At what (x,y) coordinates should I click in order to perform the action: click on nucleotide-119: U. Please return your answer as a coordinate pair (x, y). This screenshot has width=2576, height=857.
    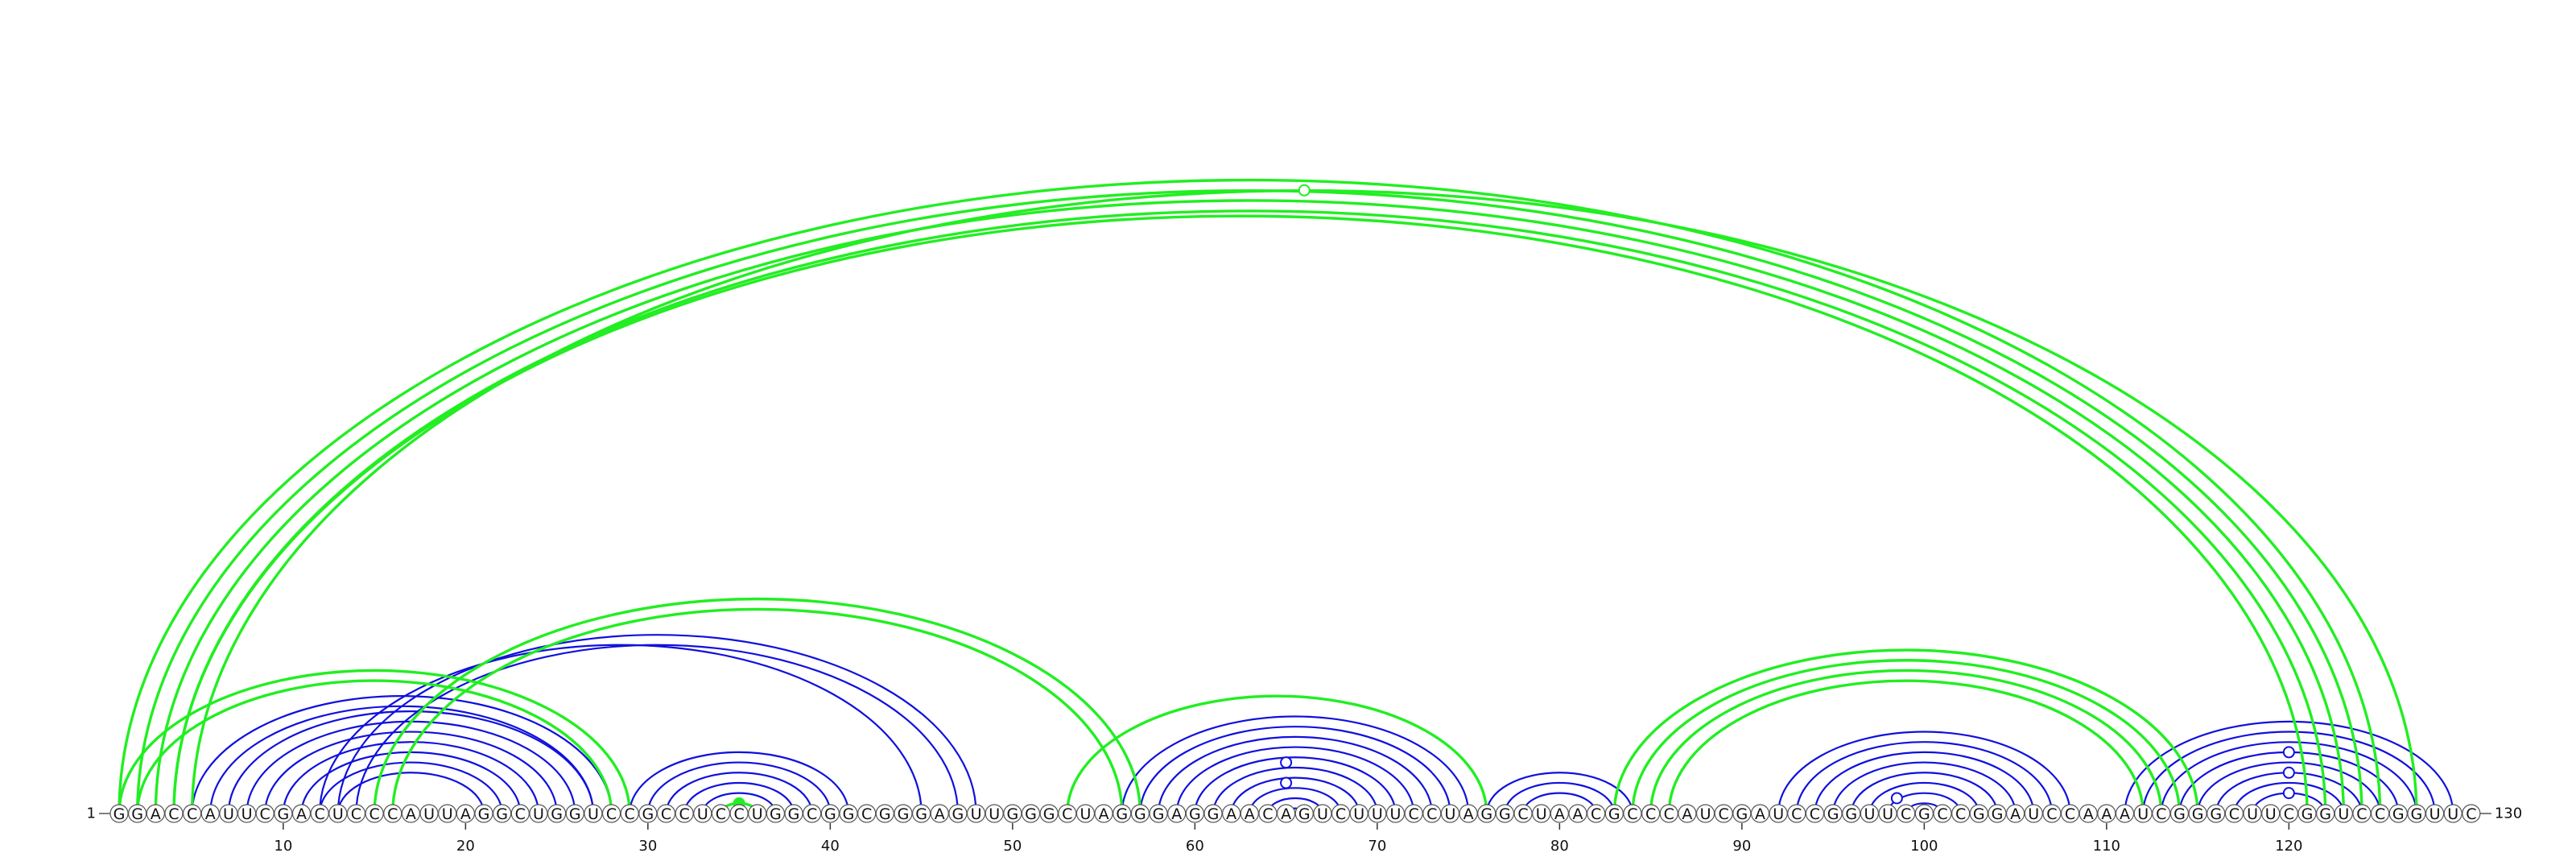
    Looking at the image, I should click on (2271, 813).